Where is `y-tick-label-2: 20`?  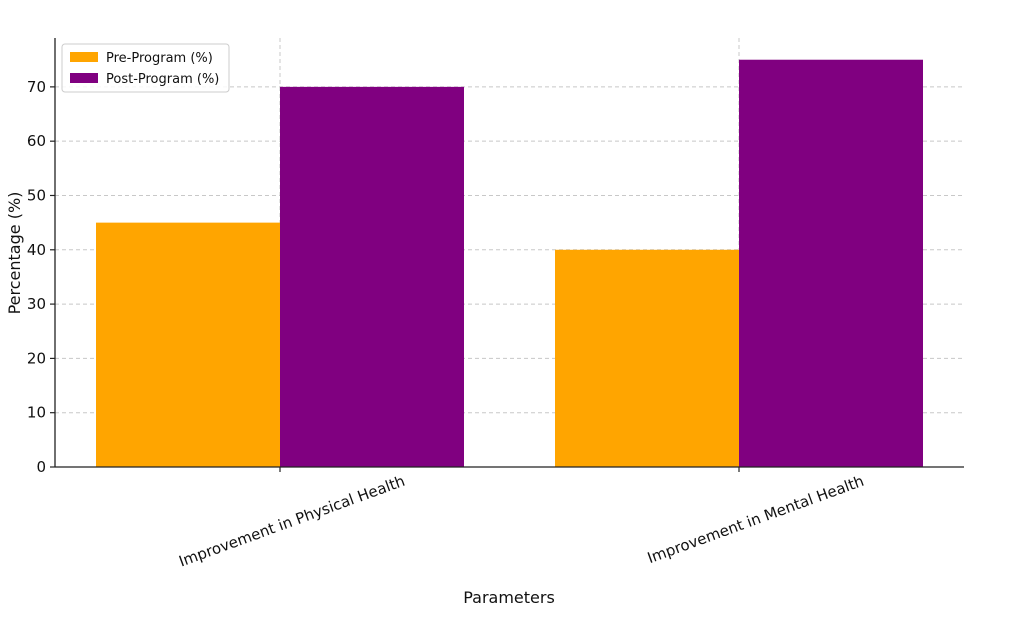
y-tick-label-2: 20 is located at coordinates (36, 358).